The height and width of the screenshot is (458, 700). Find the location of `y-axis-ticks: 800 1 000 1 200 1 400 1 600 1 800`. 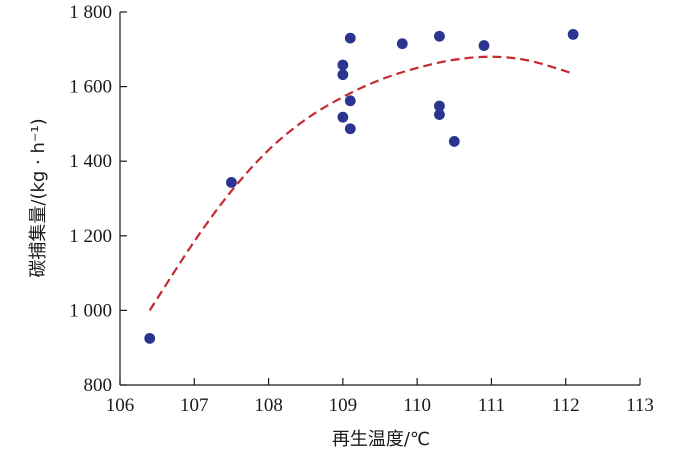

y-axis-ticks: 800 1 000 1 200 1 400 1 600 1 800 is located at coordinates (98, 199).